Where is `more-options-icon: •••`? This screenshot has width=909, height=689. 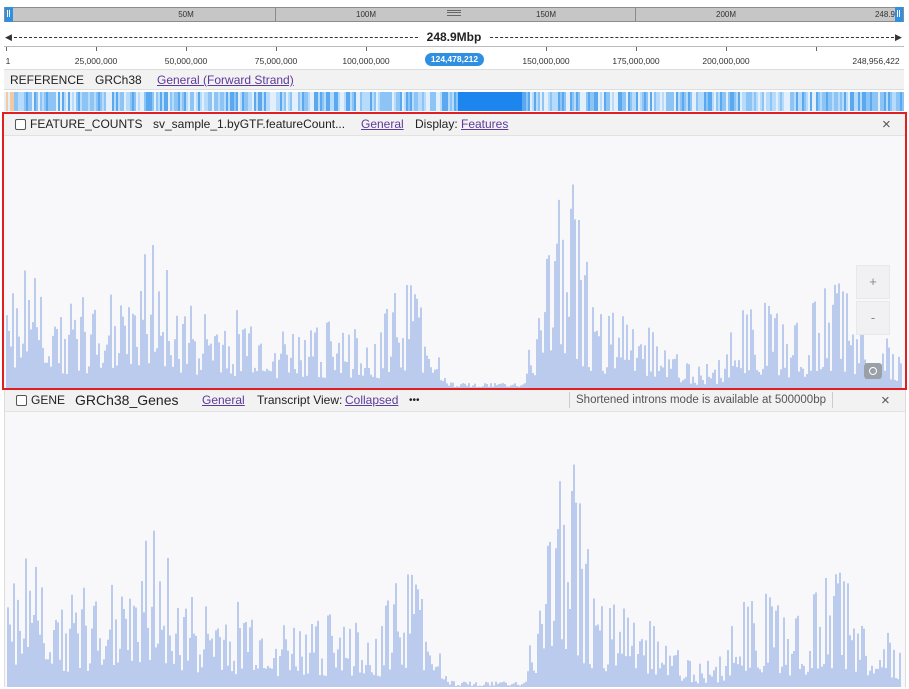 more-options-icon: ••• is located at coordinates (414, 400).